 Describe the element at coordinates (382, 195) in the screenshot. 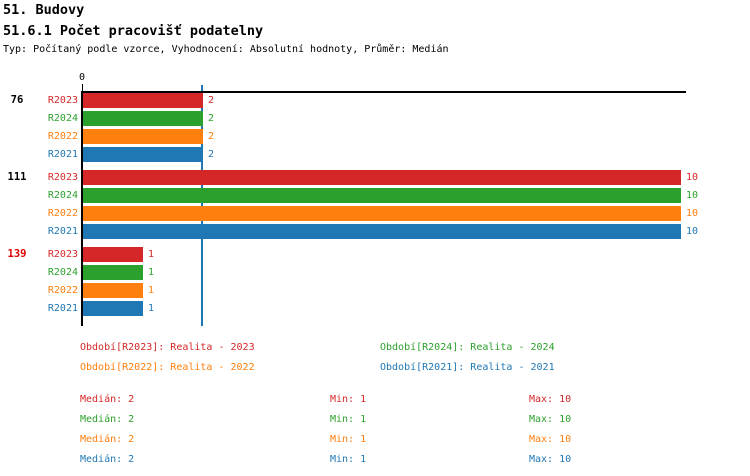

I see `bar-111-R2024` at that location.